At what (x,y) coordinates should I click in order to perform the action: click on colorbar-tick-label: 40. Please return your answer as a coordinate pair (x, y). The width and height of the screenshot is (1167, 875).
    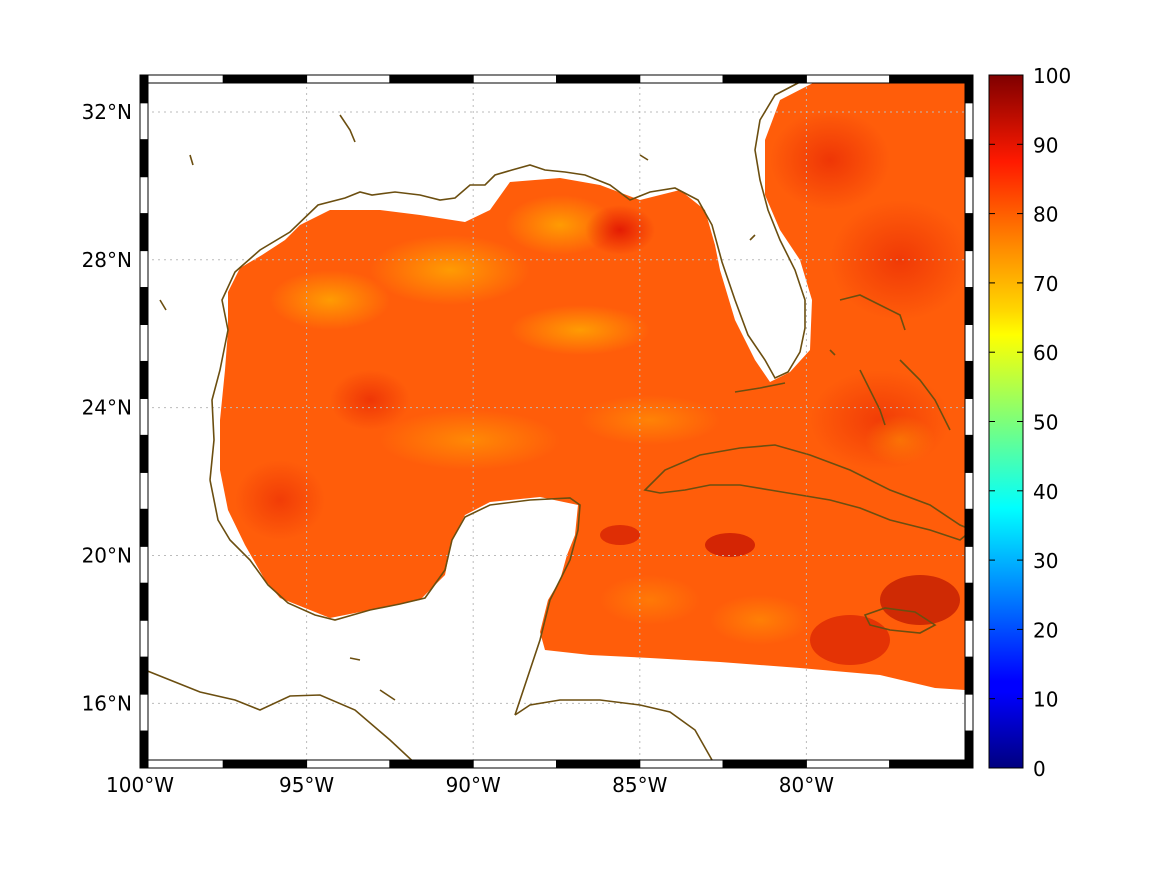
    Looking at the image, I should click on (1045, 492).